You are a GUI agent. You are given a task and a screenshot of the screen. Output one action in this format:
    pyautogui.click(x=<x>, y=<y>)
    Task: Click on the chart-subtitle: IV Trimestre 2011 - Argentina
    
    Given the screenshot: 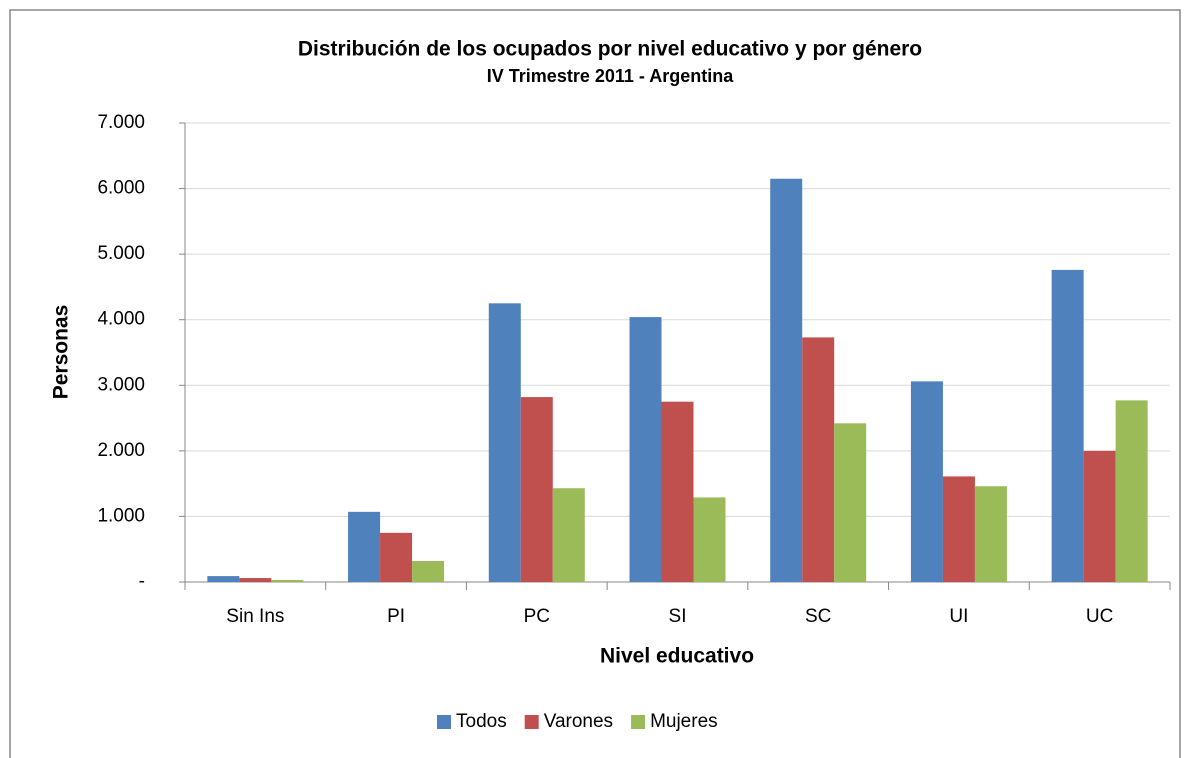 What is the action you would take?
    pyautogui.click(x=610, y=76)
    